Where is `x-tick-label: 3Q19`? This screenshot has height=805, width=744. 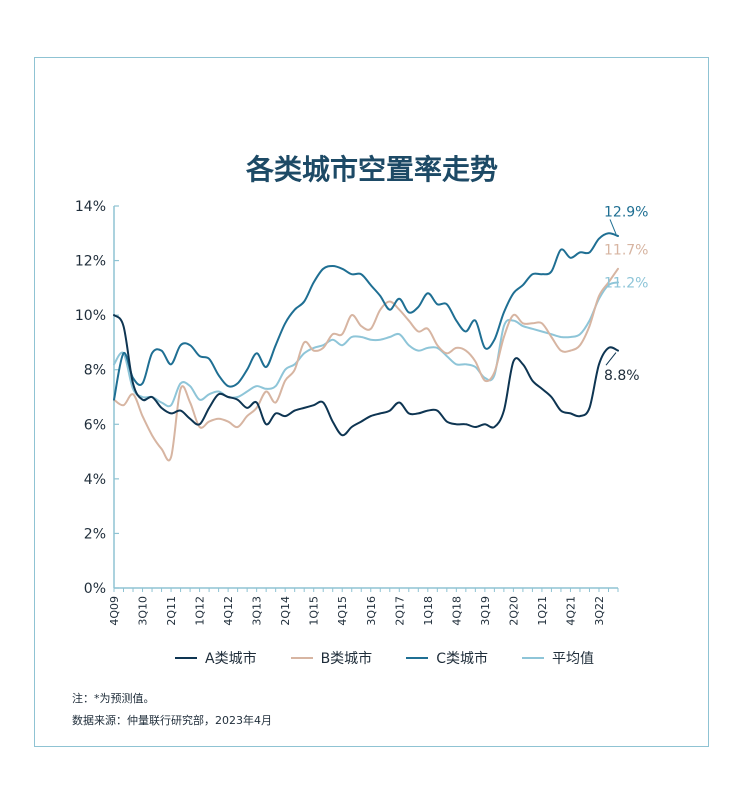
x-tick-label: 3Q19 is located at coordinates (485, 611).